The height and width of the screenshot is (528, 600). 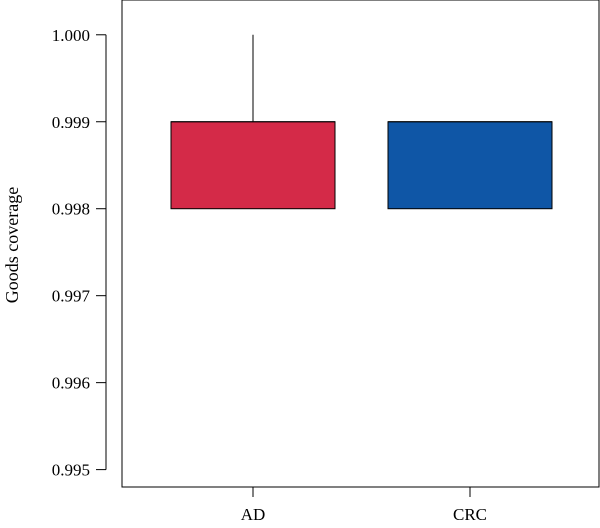 What do you see at coordinates (71, 470) in the screenshot?
I see `y-tick-label: 0.995` at bounding box center [71, 470].